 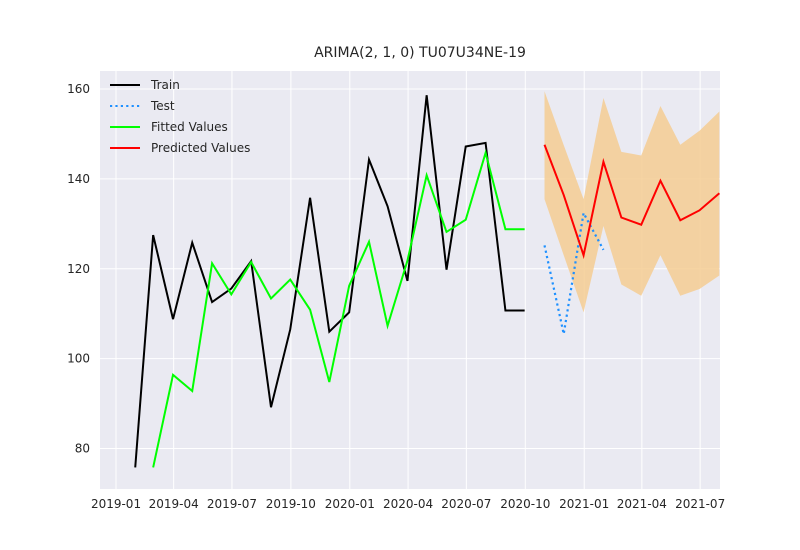 What do you see at coordinates (350, 504) in the screenshot?
I see `x-tick-label: 2020-01` at bounding box center [350, 504].